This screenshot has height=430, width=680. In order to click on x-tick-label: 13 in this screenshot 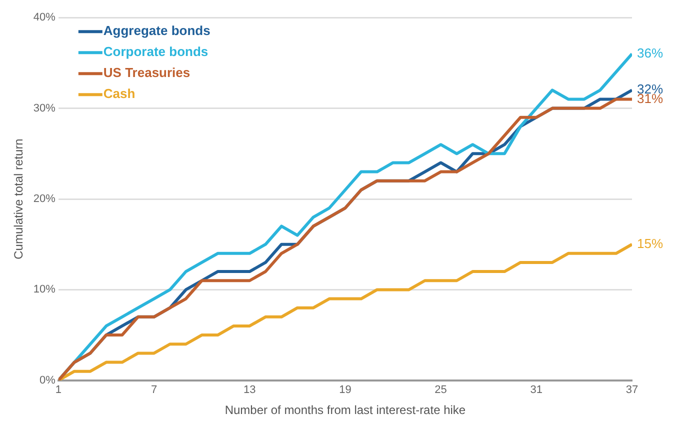, I will do `click(249, 390)`.